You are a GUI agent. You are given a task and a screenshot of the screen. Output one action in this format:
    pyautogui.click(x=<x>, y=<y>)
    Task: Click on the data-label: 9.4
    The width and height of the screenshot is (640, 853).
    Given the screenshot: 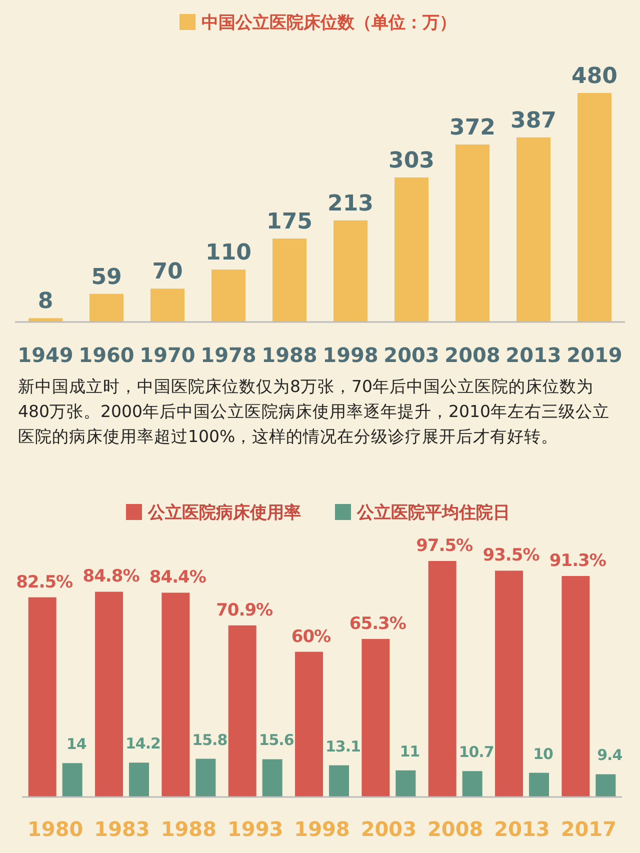 What is the action you would take?
    pyautogui.click(x=609, y=755)
    